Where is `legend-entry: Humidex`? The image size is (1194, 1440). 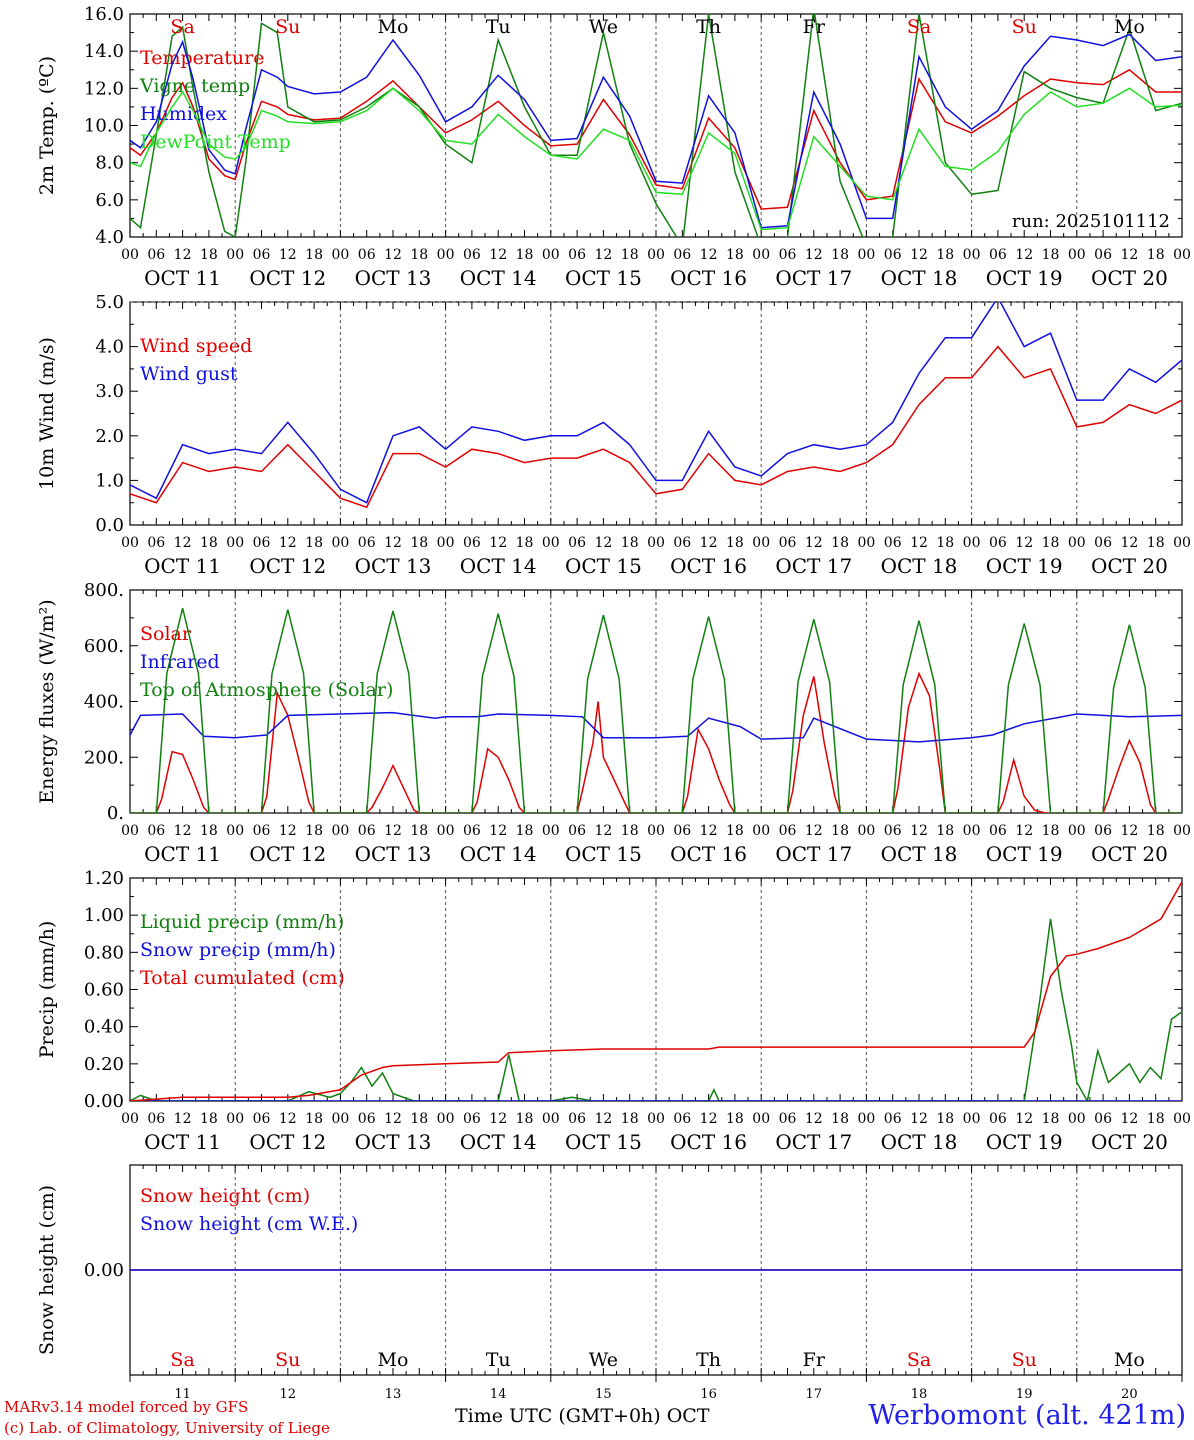
legend-entry: Humidex is located at coordinates (183, 114).